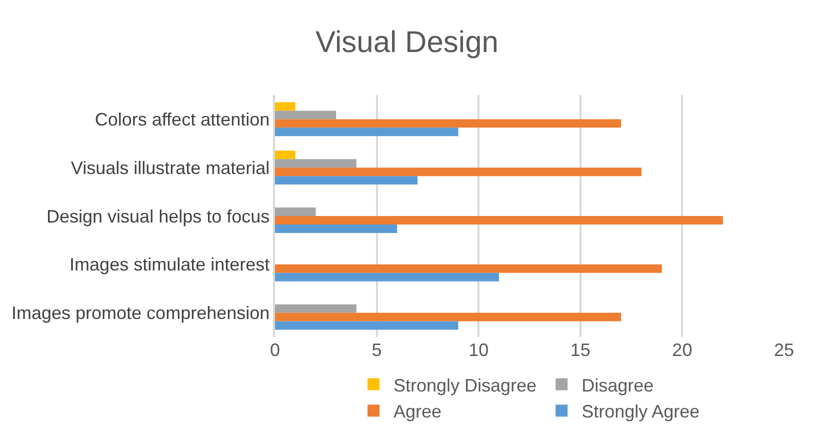  I want to click on x-tick-label: 10, so click(478, 350).